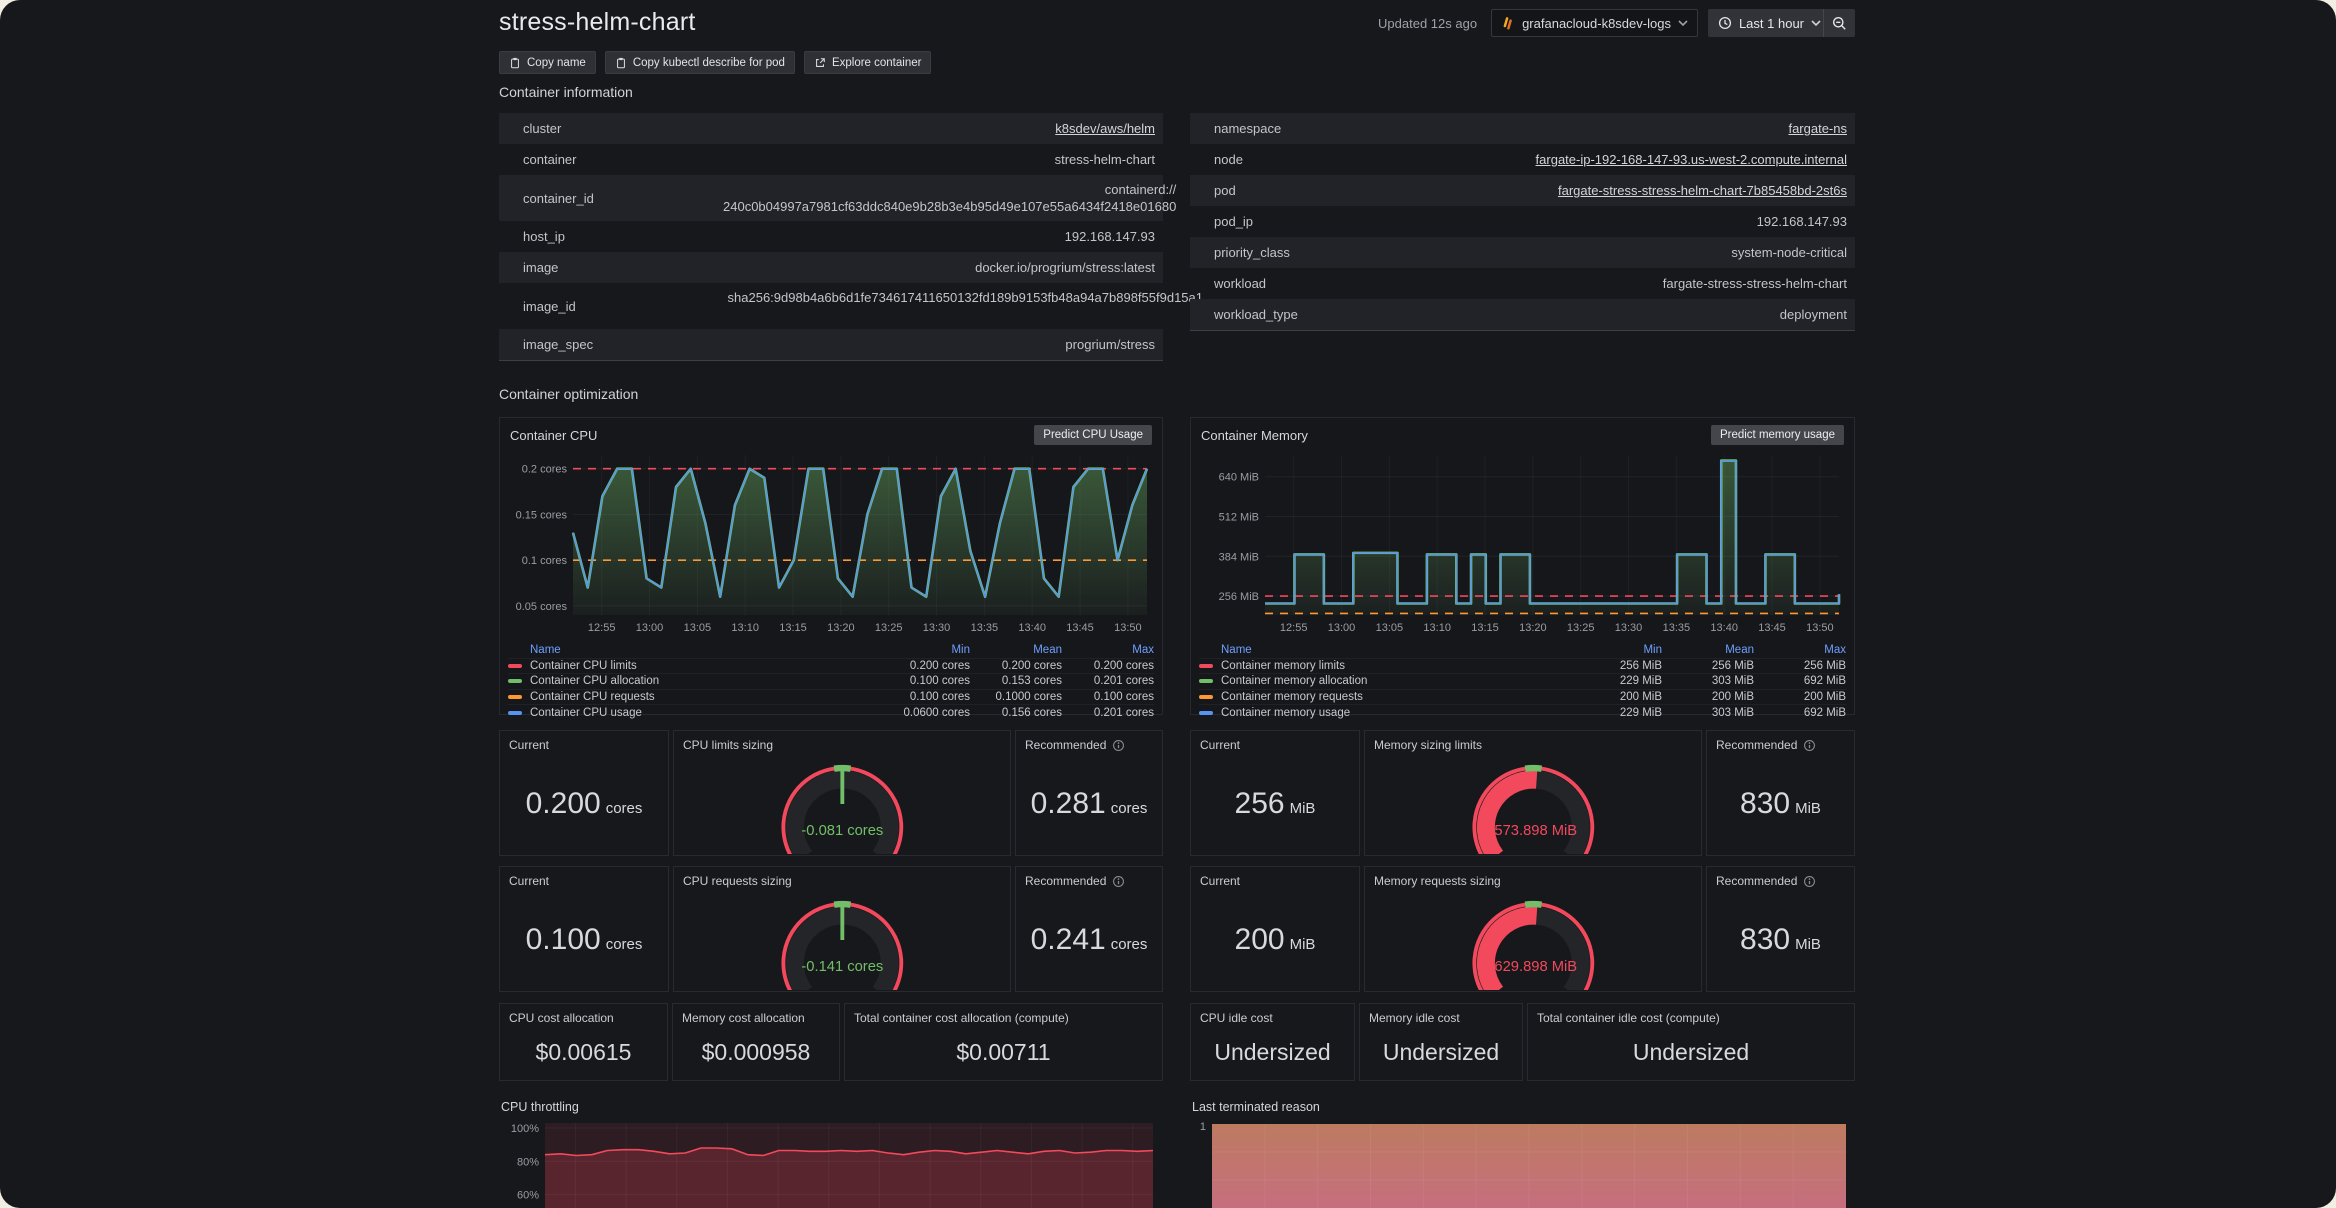 The height and width of the screenshot is (1208, 2336). I want to click on panel-title: Container CPU, so click(554, 435).